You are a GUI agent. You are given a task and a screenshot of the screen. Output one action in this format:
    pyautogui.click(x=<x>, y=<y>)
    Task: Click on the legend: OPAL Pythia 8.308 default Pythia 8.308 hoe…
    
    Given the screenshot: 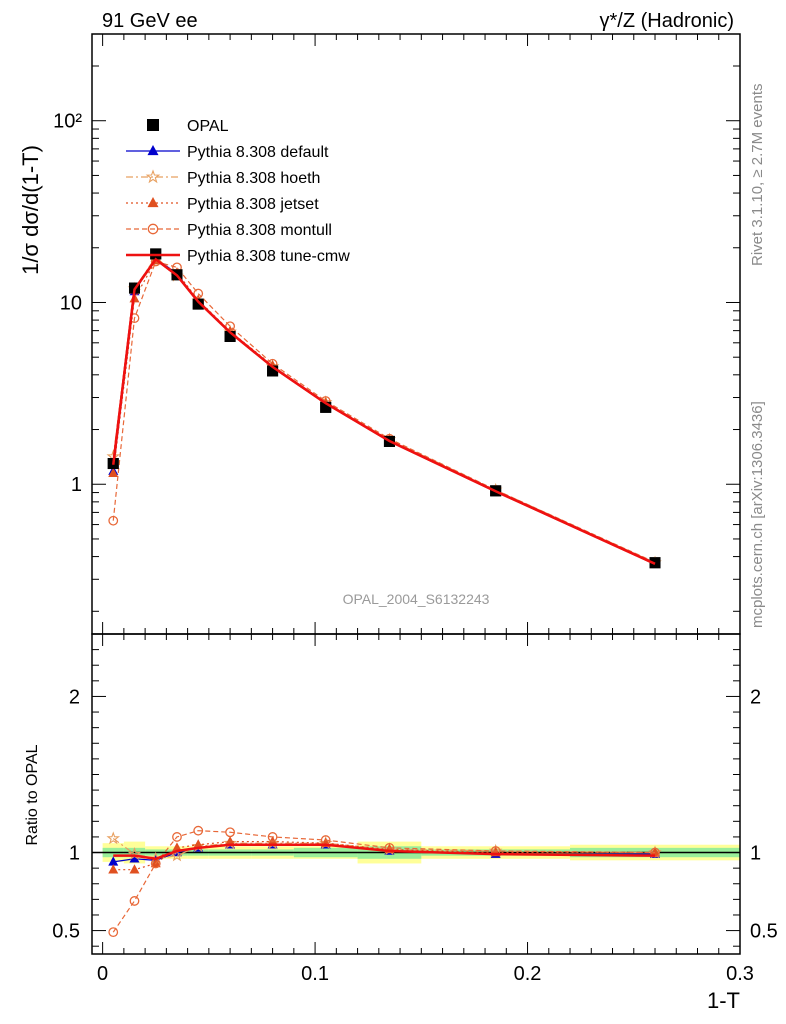 What is the action you would take?
    pyautogui.click(x=238, y=191)
    